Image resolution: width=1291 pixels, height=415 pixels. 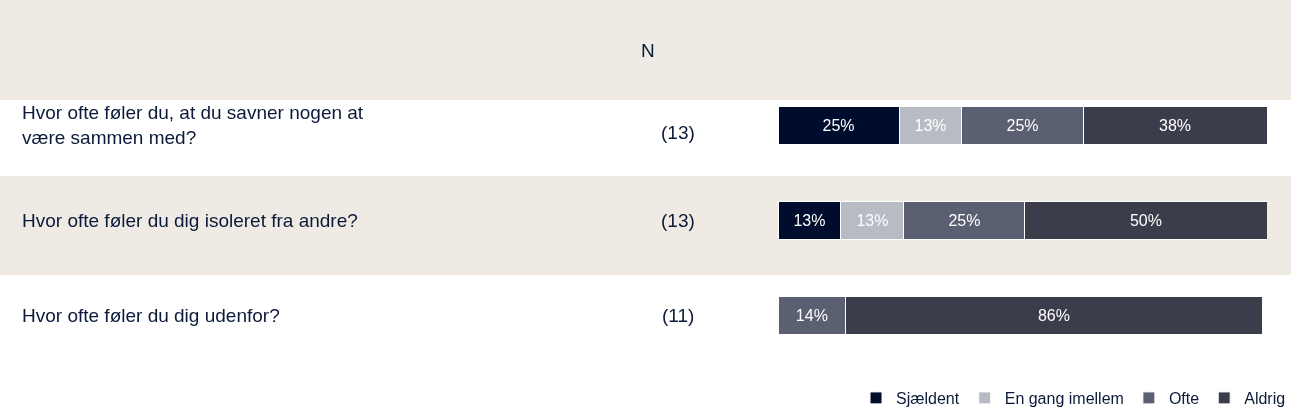 What do you see at coordinates (151, 315) in the screenshot?
I see `y-tick-label: Hvor ofte føler du dig udenfor?` at bounding box center [151, 315].